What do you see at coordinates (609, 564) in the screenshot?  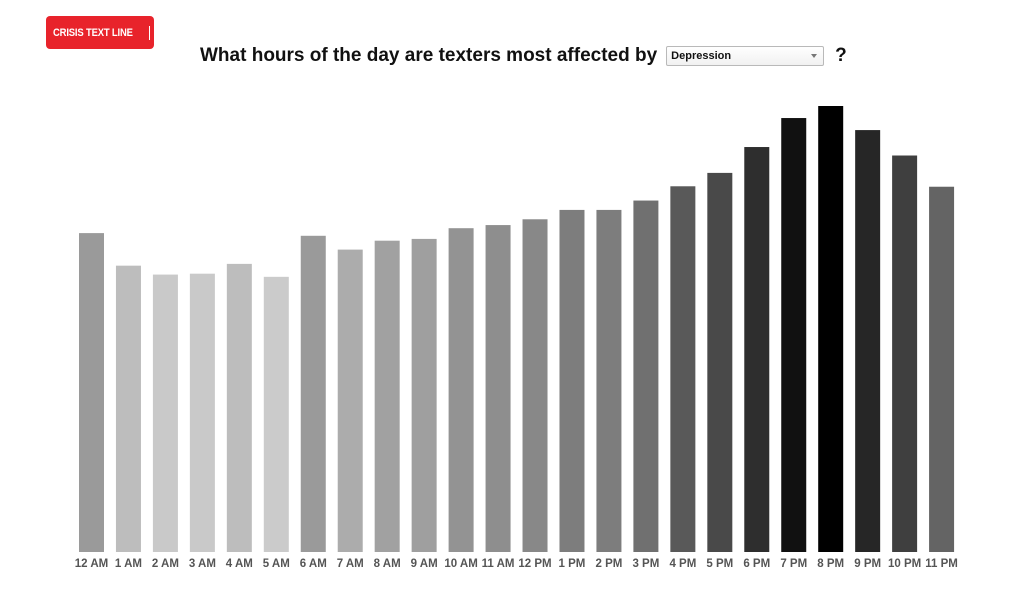 I see `x-tick-label: 2 PM` at bounding box center [609, 564].